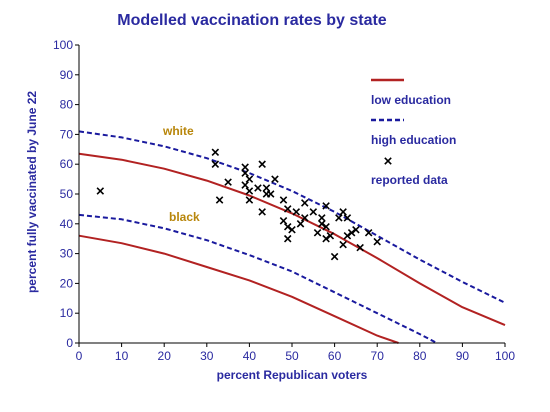  What do you see at coordinates (250, 356) in the screenshot?
I see `x-tick-label: 40` at bounding box center [250, 356].